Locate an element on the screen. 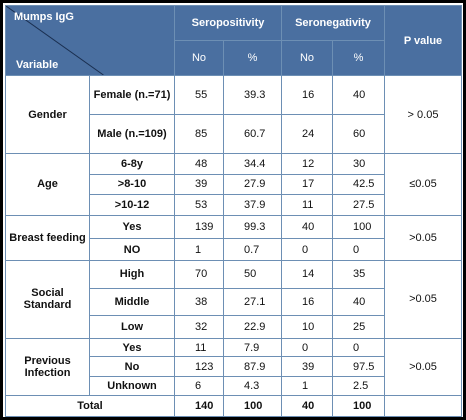 This screenshot has height=420, width=466. corner-diagonal-line is located at coordinates (90, 40).